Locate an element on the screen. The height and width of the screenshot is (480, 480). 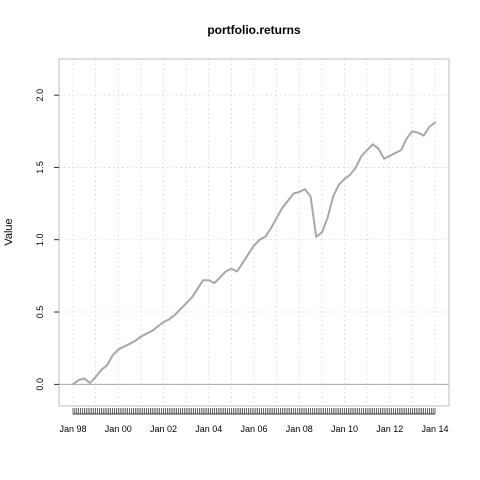
y-axis: 0.0 0.5 1.0 1.5 2.0 is located at coordinates (47, 240).